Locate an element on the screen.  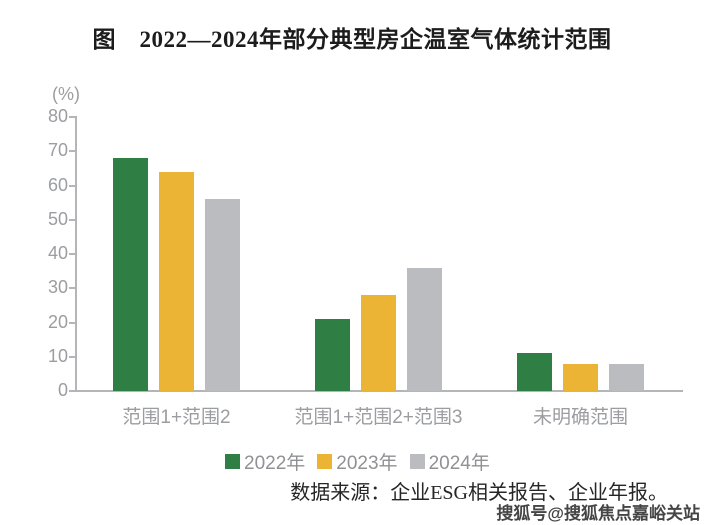
bar-2023年-范围1+范围2+范围3 is located at coordinates (378, 343).